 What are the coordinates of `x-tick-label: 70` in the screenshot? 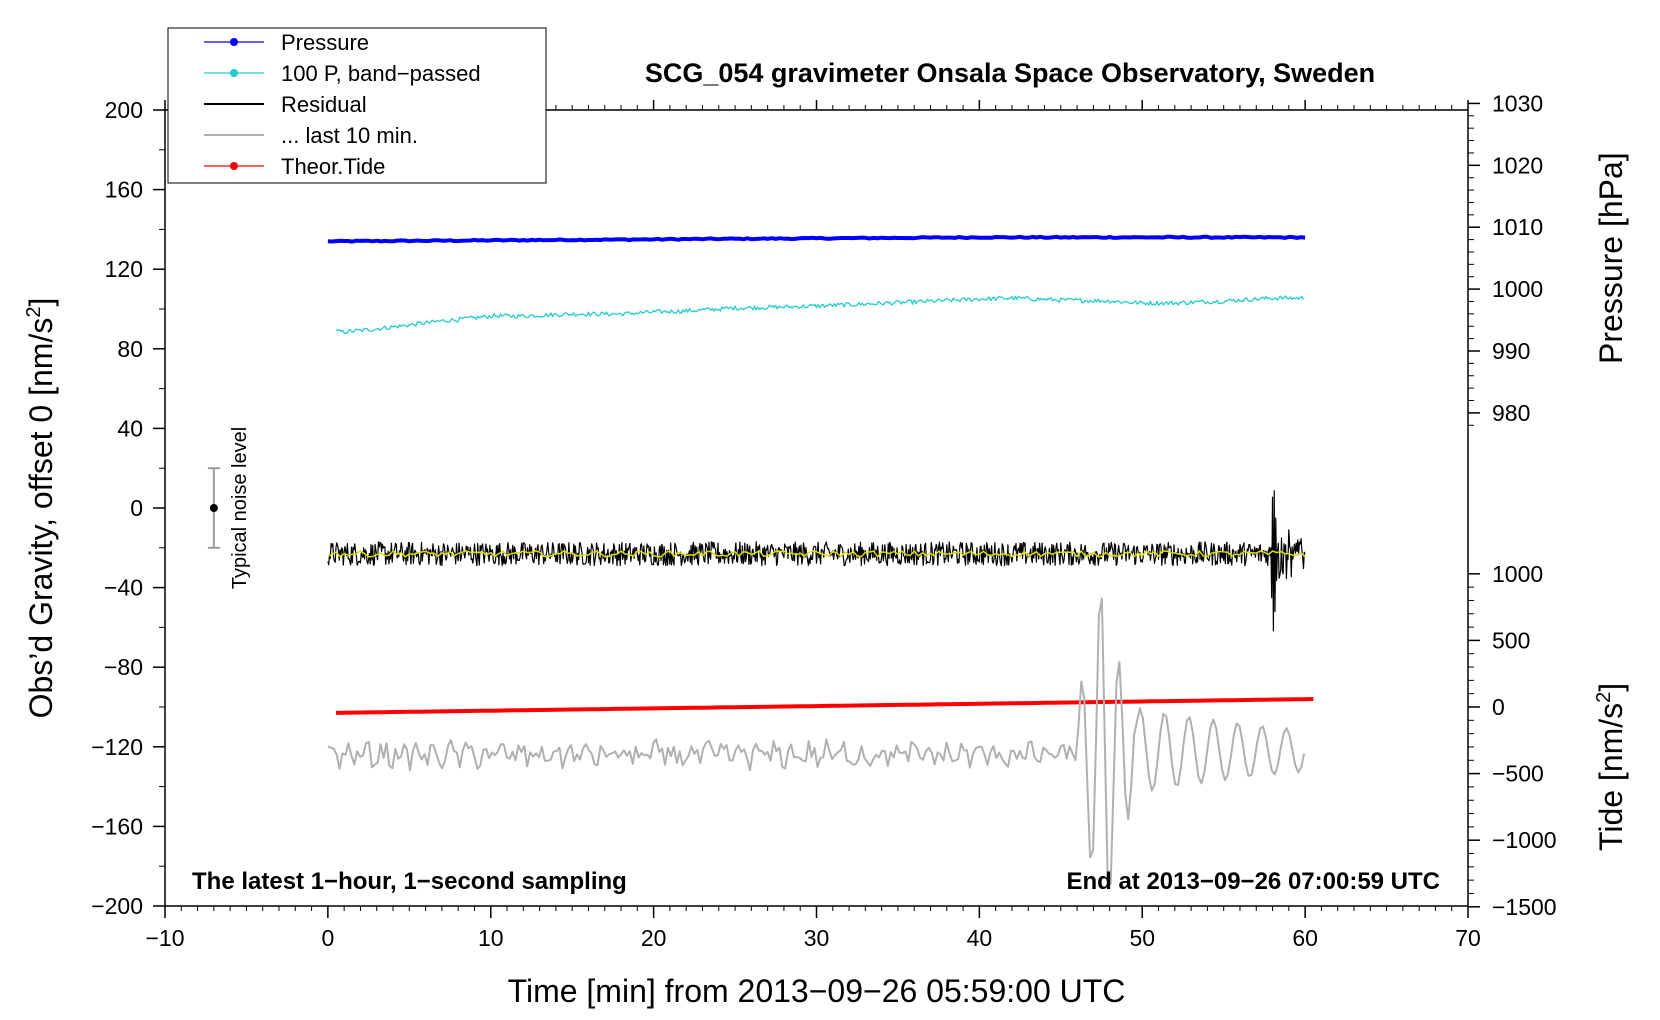 It's located at (1468, 938).